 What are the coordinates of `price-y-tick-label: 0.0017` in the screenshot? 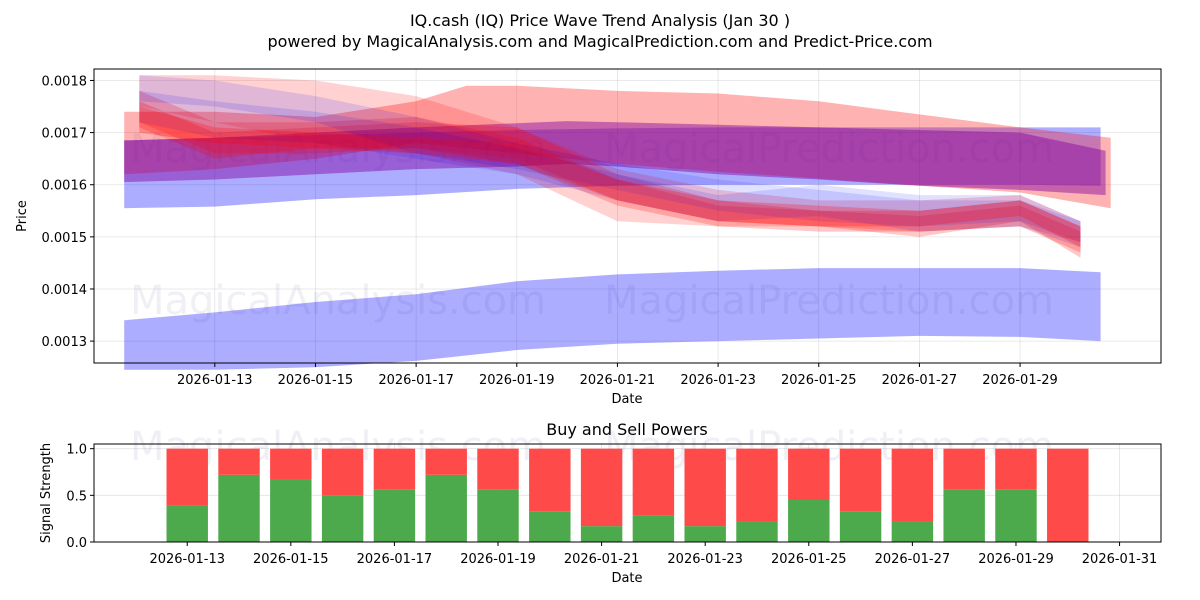 It's located at (65, 134).